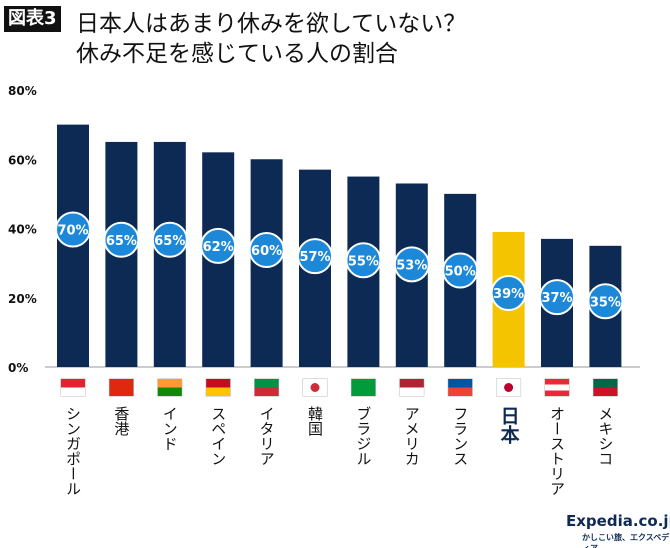 This screenshot has height=548, width=670. Describe the element at coordinates (508, 425) in the screenshot. I see `x-tick-label: 日本` at that location.